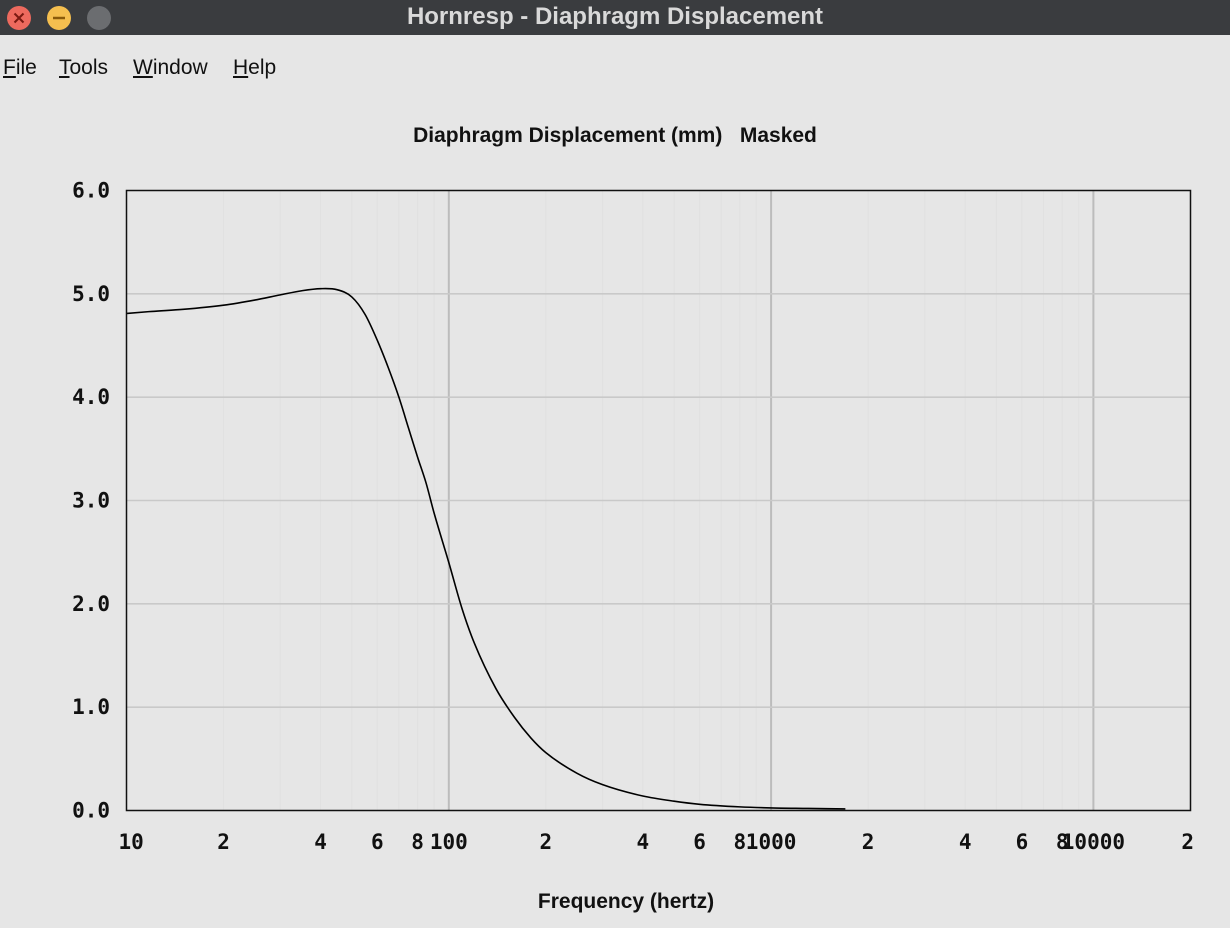 This screenshot has height=928, width=1230. I want to click on close-icon, so click(19, 18).